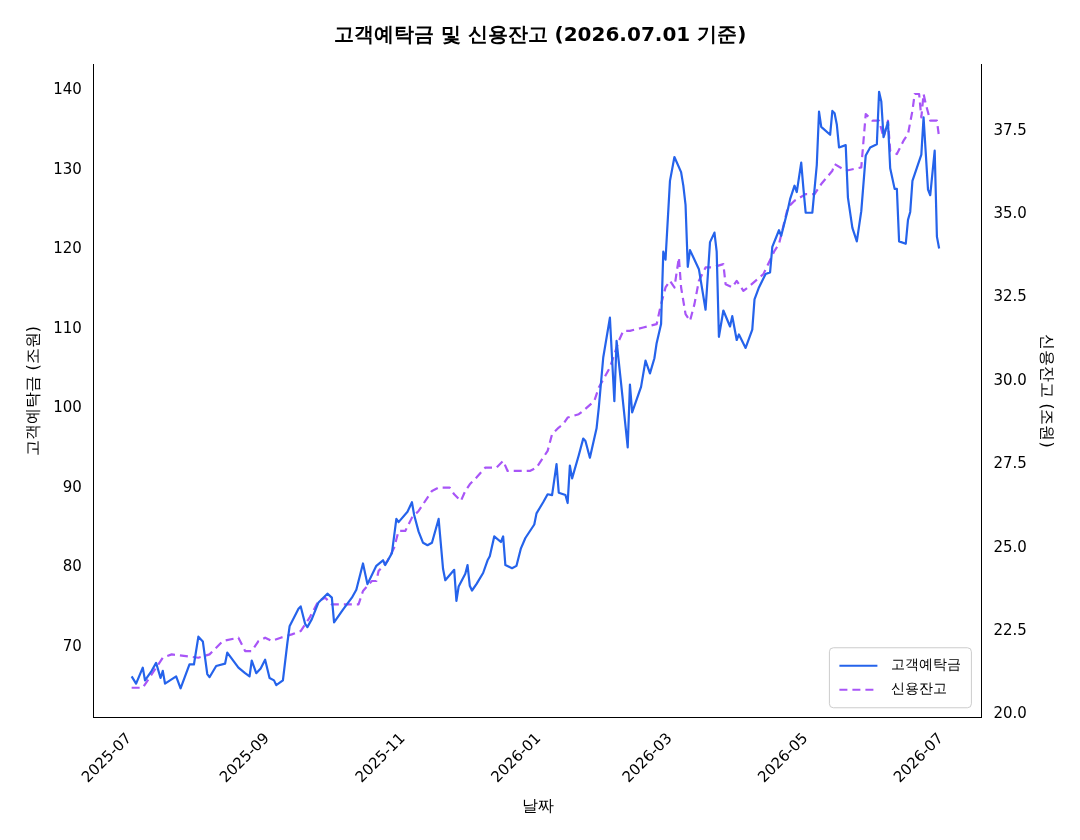  I want to click on x-axis-title: 날짜, so click(537, 805).